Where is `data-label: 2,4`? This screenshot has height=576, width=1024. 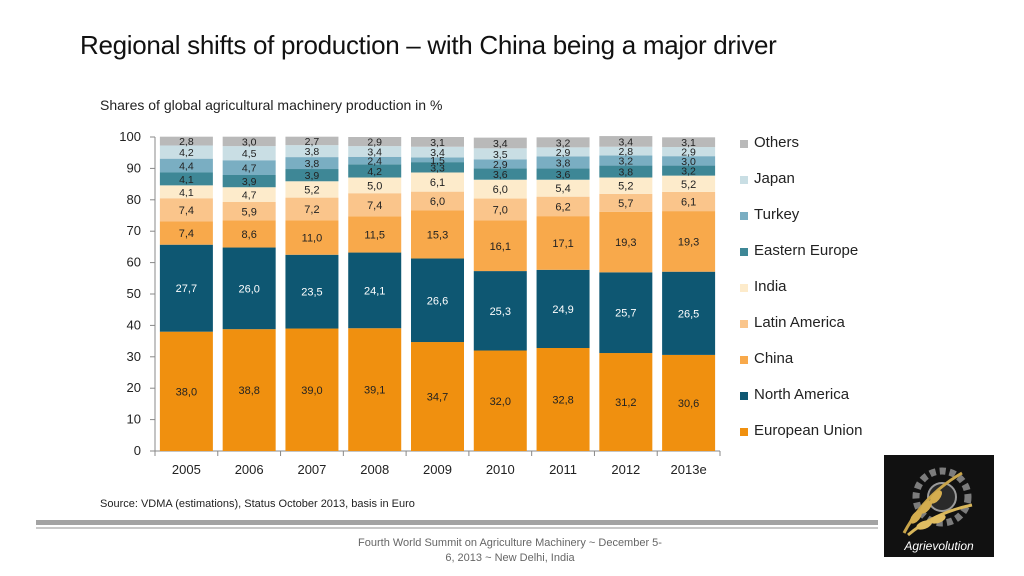 data-label: 2,4 is located at coordinates (374, 162).